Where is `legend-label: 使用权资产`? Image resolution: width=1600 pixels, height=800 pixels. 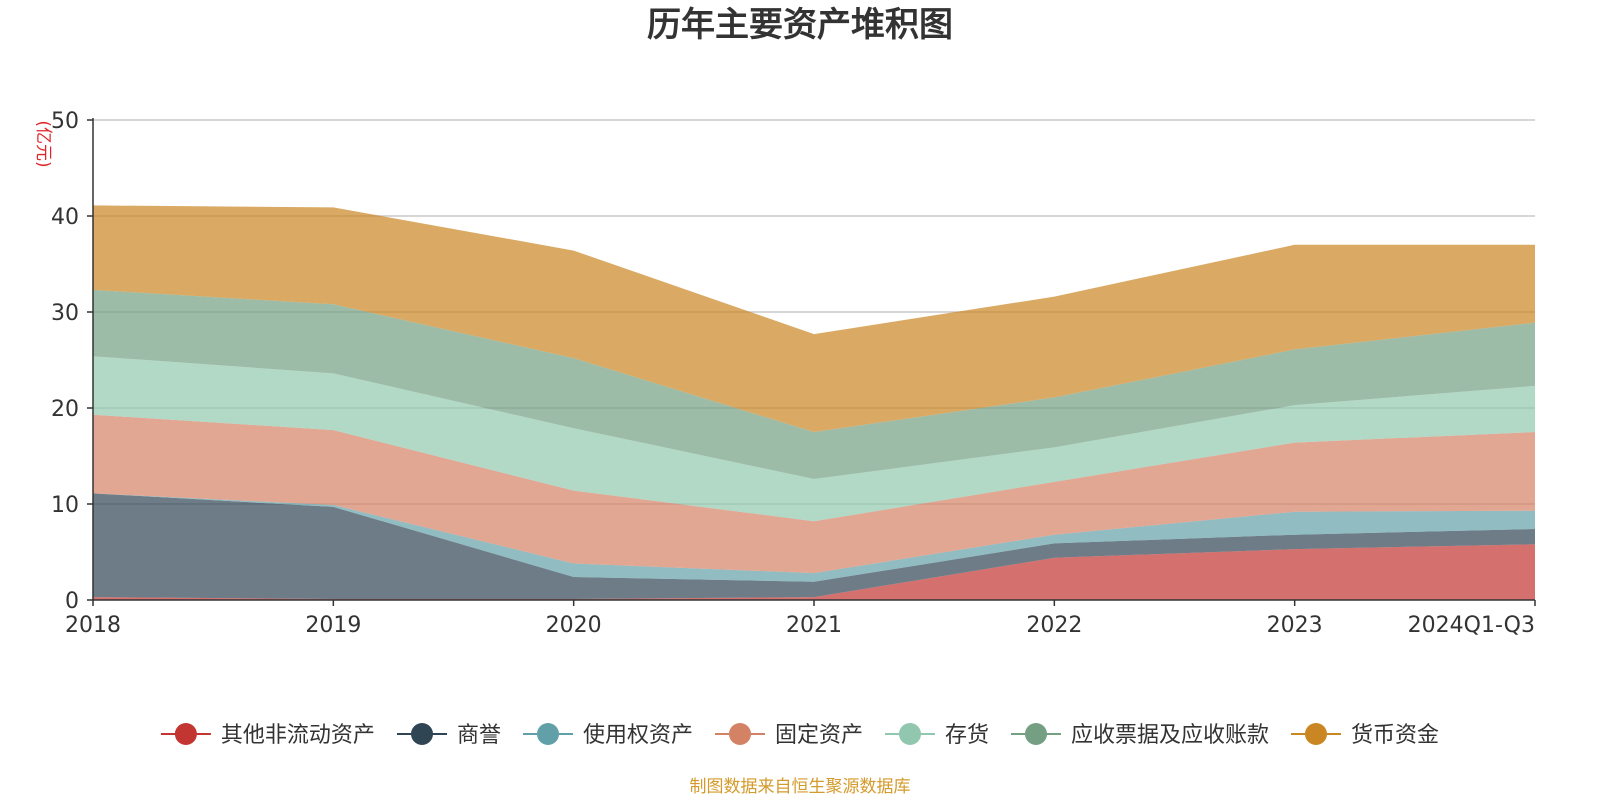 legend-label: 使用权资产 is located at coordinates (638, 735).